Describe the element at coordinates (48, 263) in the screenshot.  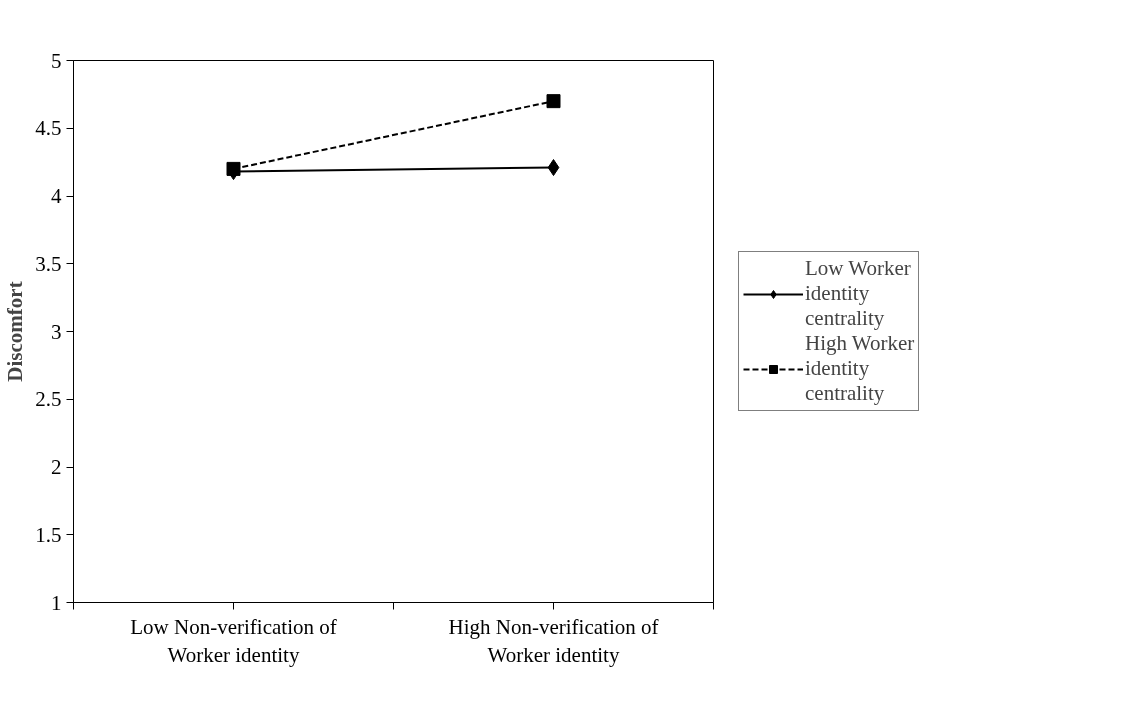
I see `y-tick-label: 3.5` at that location.